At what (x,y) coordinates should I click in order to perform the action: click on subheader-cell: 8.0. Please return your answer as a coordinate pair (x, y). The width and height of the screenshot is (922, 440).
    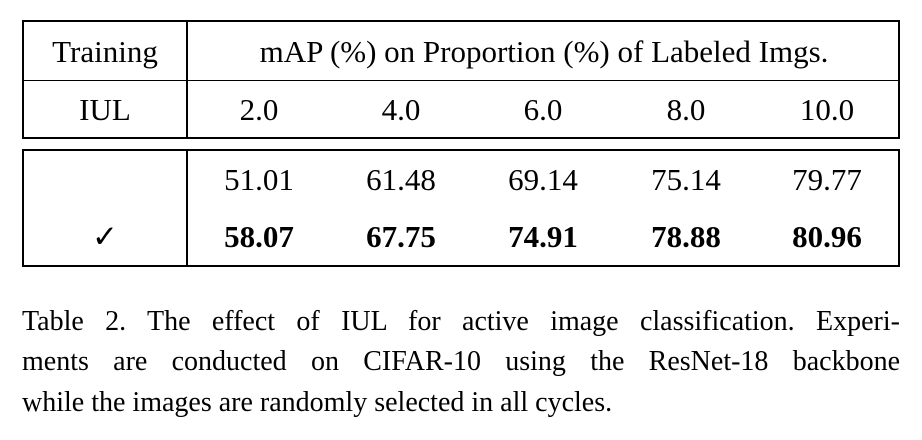
    Looking at the image, I should click on (686, 109).